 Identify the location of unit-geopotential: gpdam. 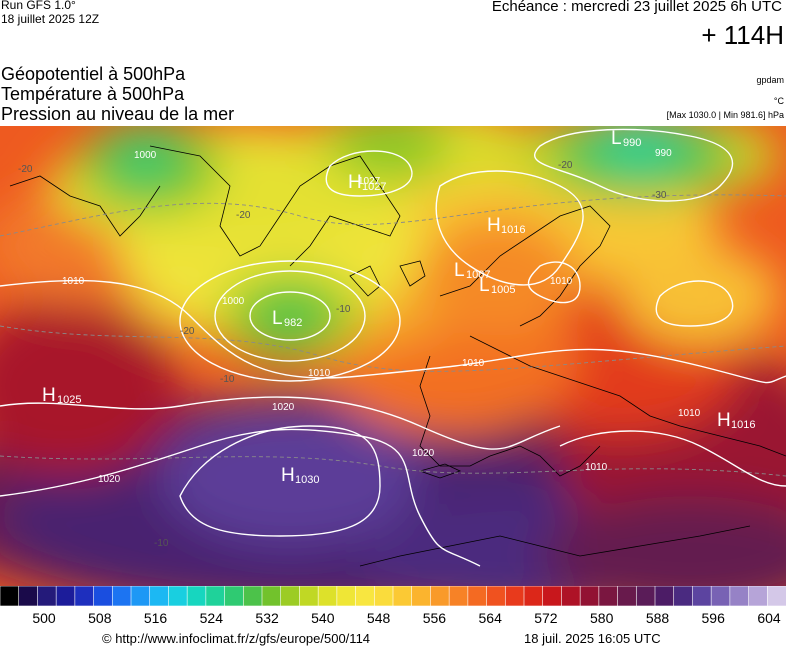
(770, 80).